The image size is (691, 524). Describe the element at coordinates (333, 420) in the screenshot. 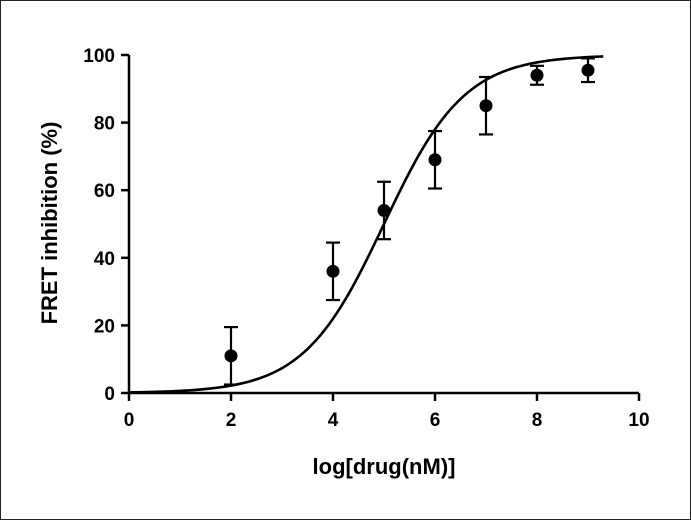

I see `x-tick-label: 4` at that location.